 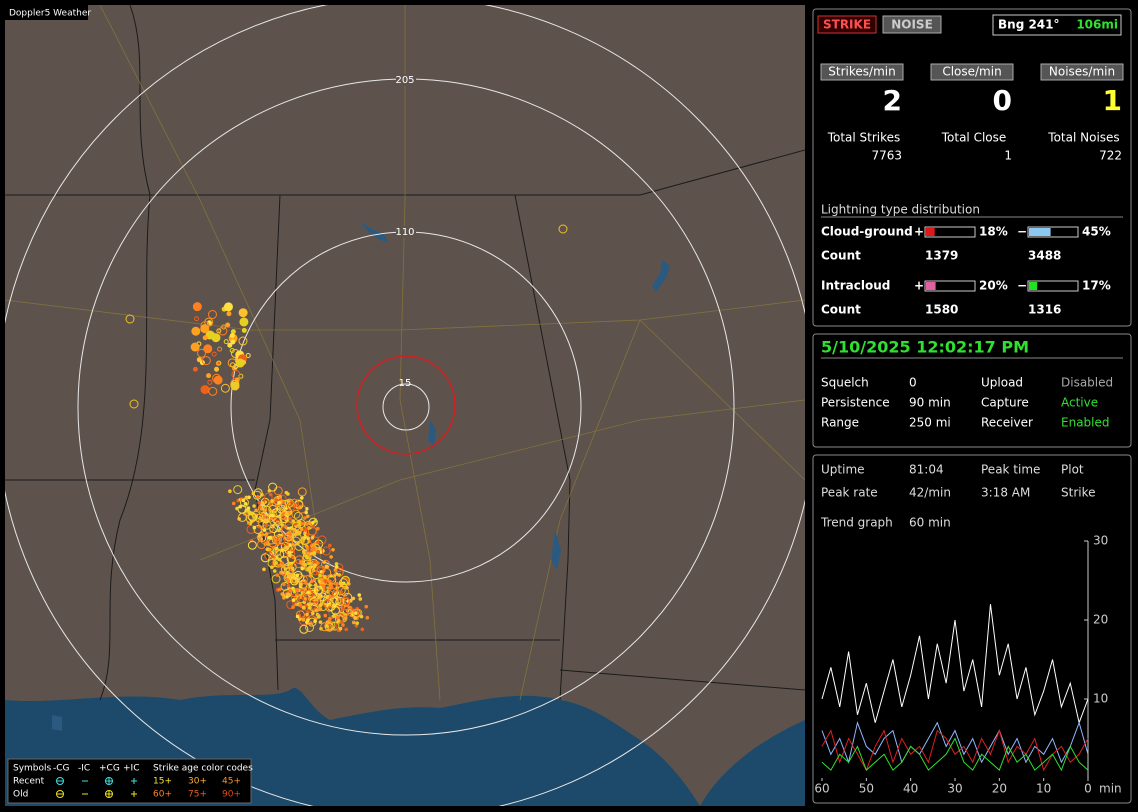 What do you see at coordinates (1079, 403) in the screenshot?
I see `info-cell: Active` at bounding box center [1079, 403].